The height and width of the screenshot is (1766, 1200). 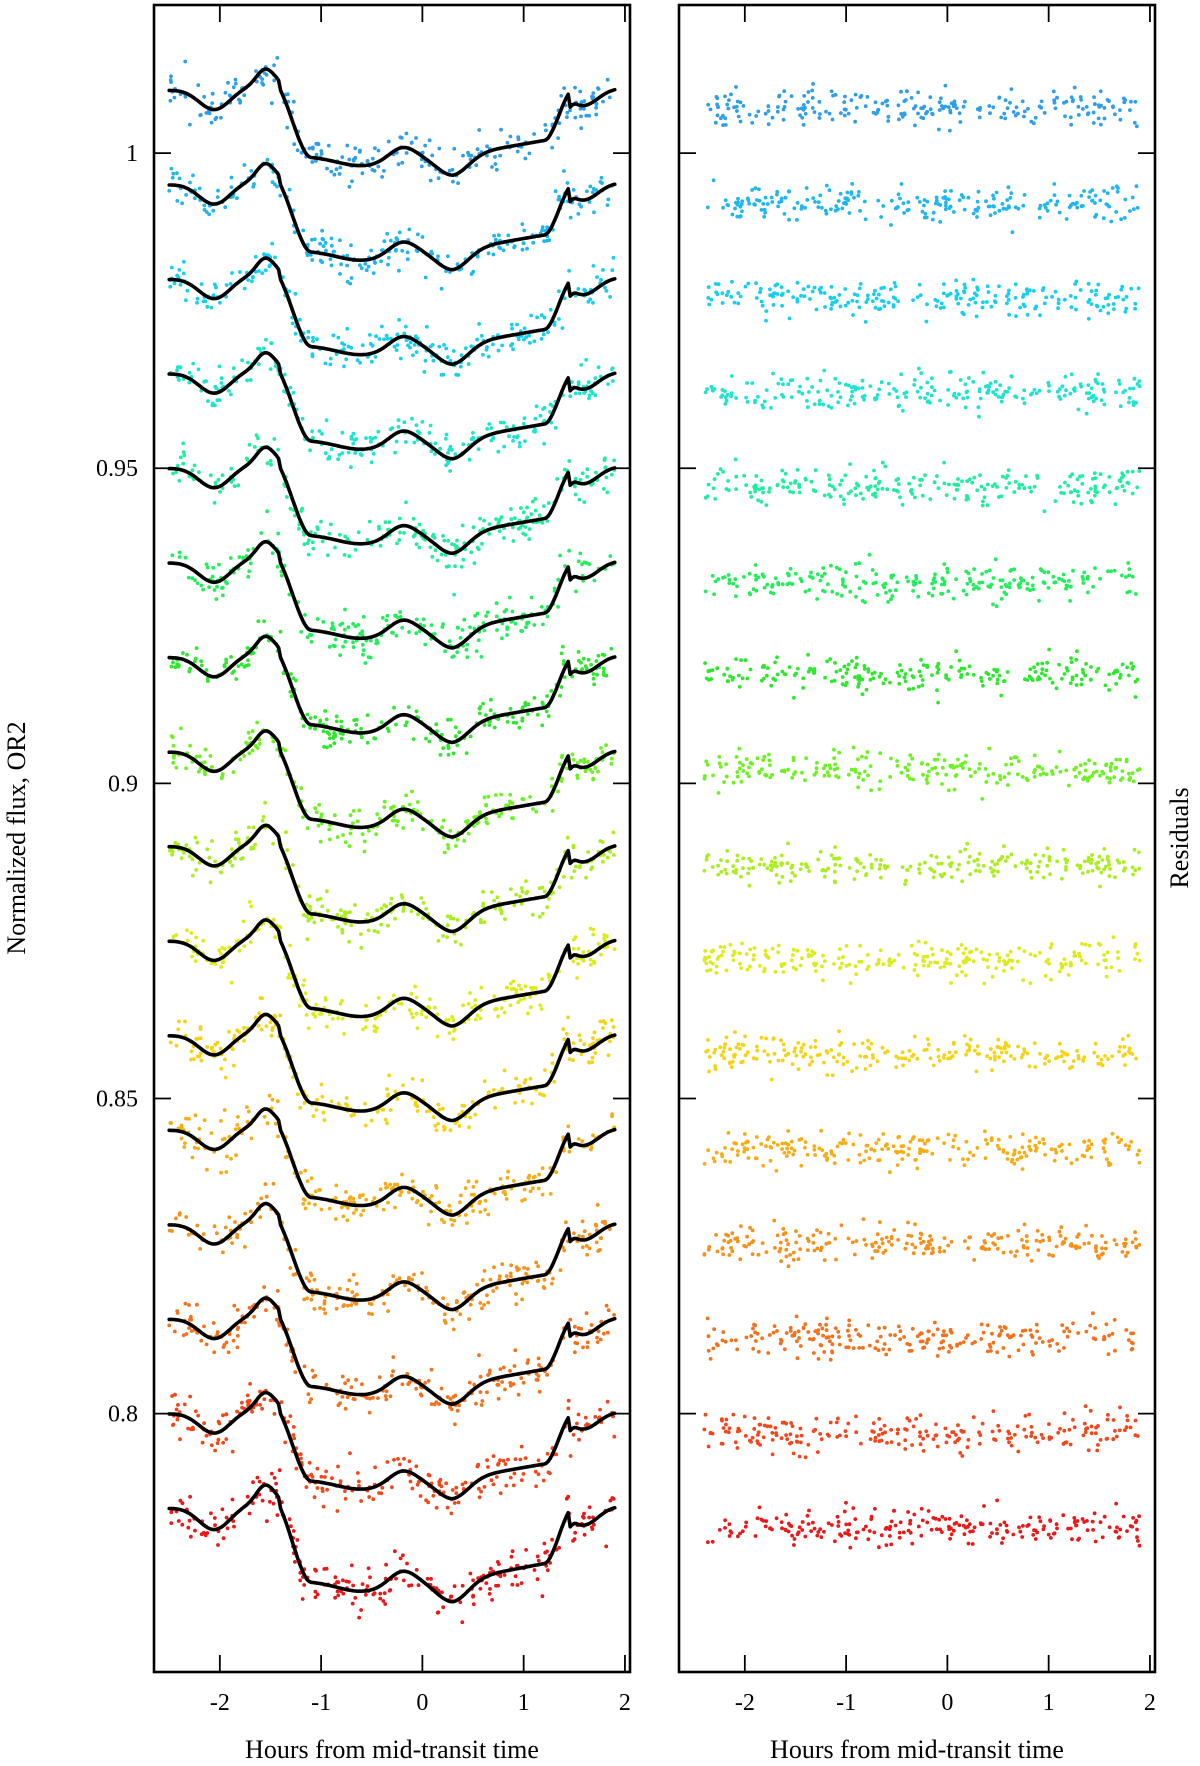 What do you see at coordinates (391, 1356) in the screenshot?
I see `series-14-points` at bounding box center [391, 1356].